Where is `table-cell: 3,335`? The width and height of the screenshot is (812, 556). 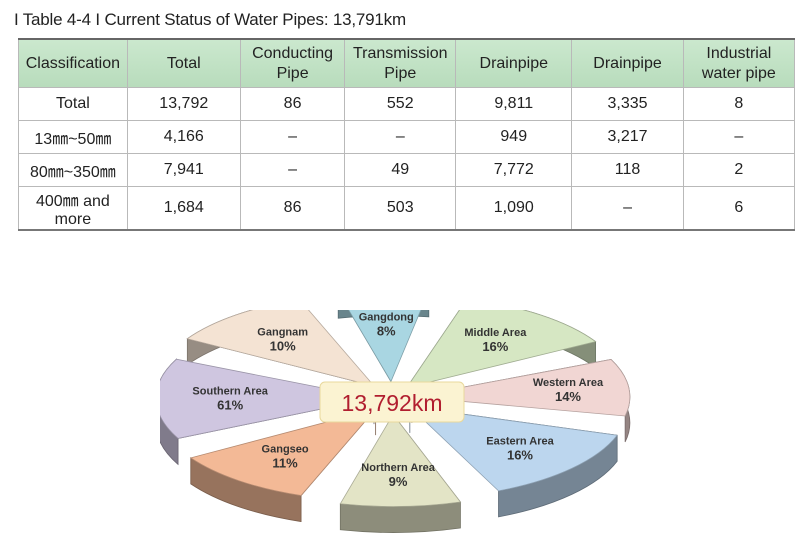
table-cell: 3,335 is located at coordinates (627, 104).